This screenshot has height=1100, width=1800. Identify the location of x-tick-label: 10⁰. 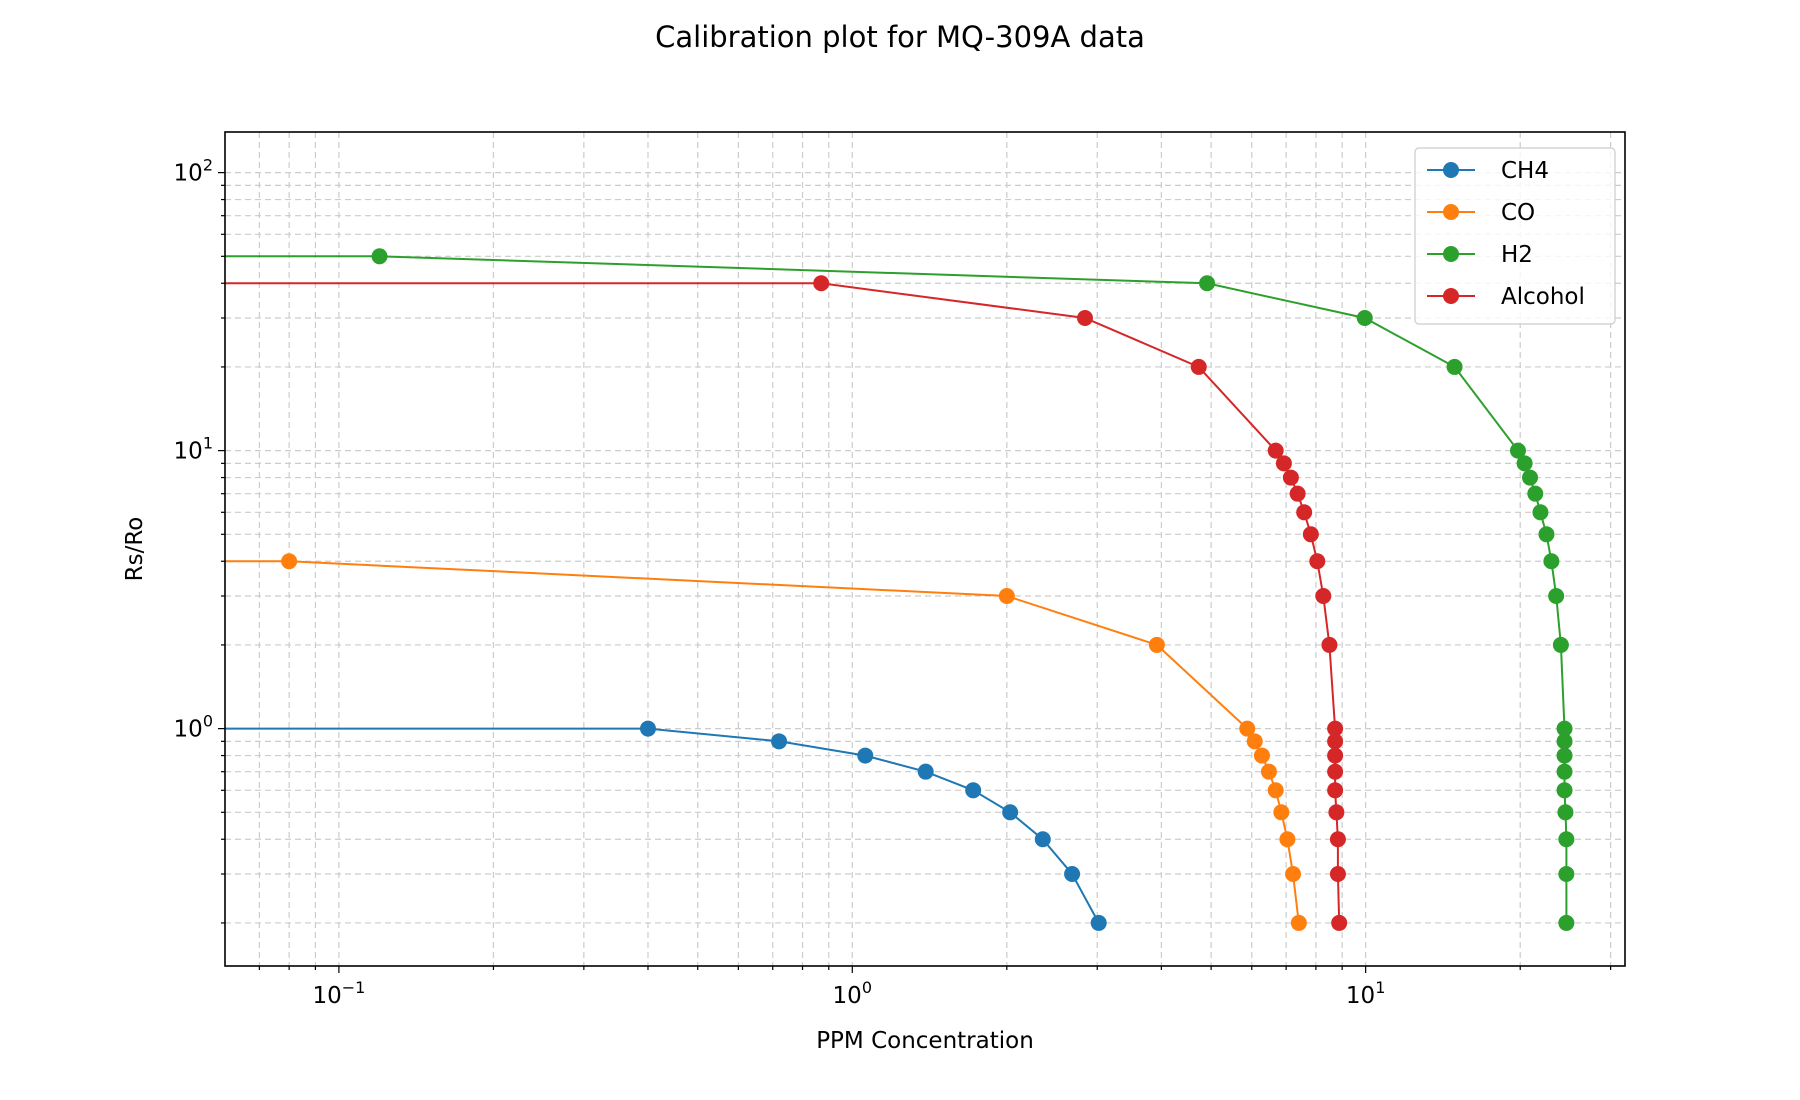
(852, 993).